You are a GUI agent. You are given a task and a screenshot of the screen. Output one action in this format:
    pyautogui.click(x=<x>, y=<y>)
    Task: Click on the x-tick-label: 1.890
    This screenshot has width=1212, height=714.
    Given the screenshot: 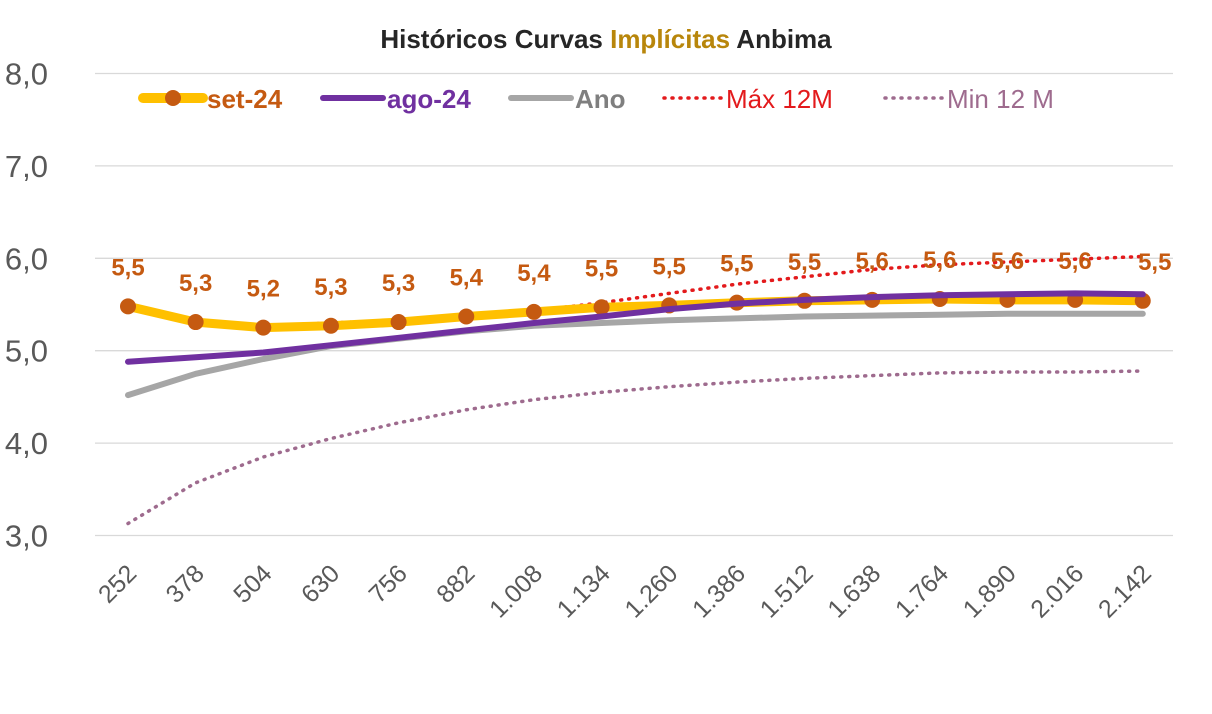 What is the action you would take?
    pyautogui.click(x=990, y=591)
    